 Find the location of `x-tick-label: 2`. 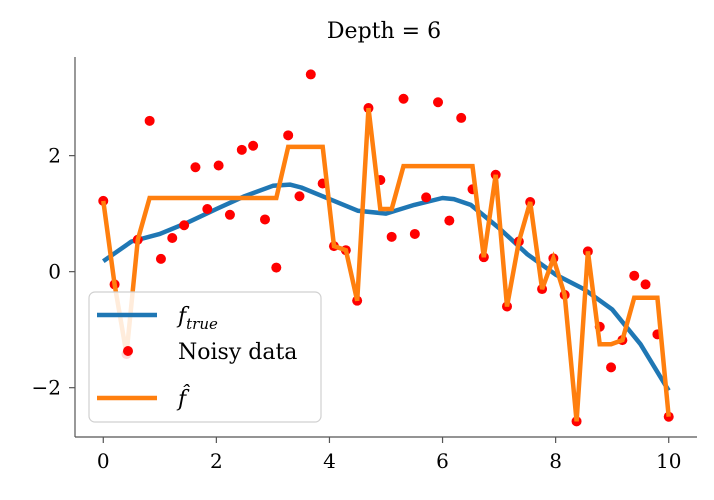

x-tick-label: 2 is located at coordinates (216, 461).